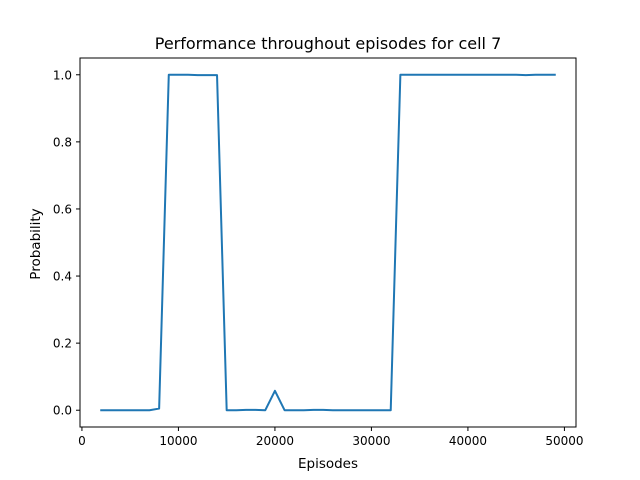 This screenshot has width=640, height=480. I want to click on y-tick-label: 0.6, so click(62, 209).